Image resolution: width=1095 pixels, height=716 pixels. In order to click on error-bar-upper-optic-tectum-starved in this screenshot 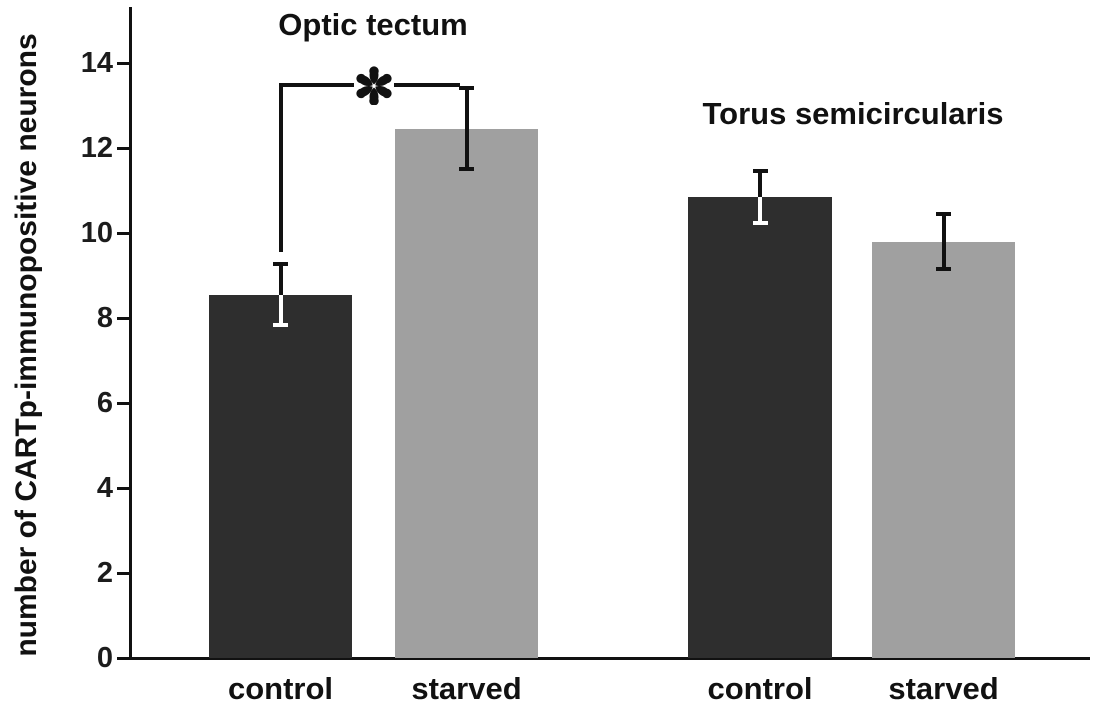, I will do `click(466, 107)`.